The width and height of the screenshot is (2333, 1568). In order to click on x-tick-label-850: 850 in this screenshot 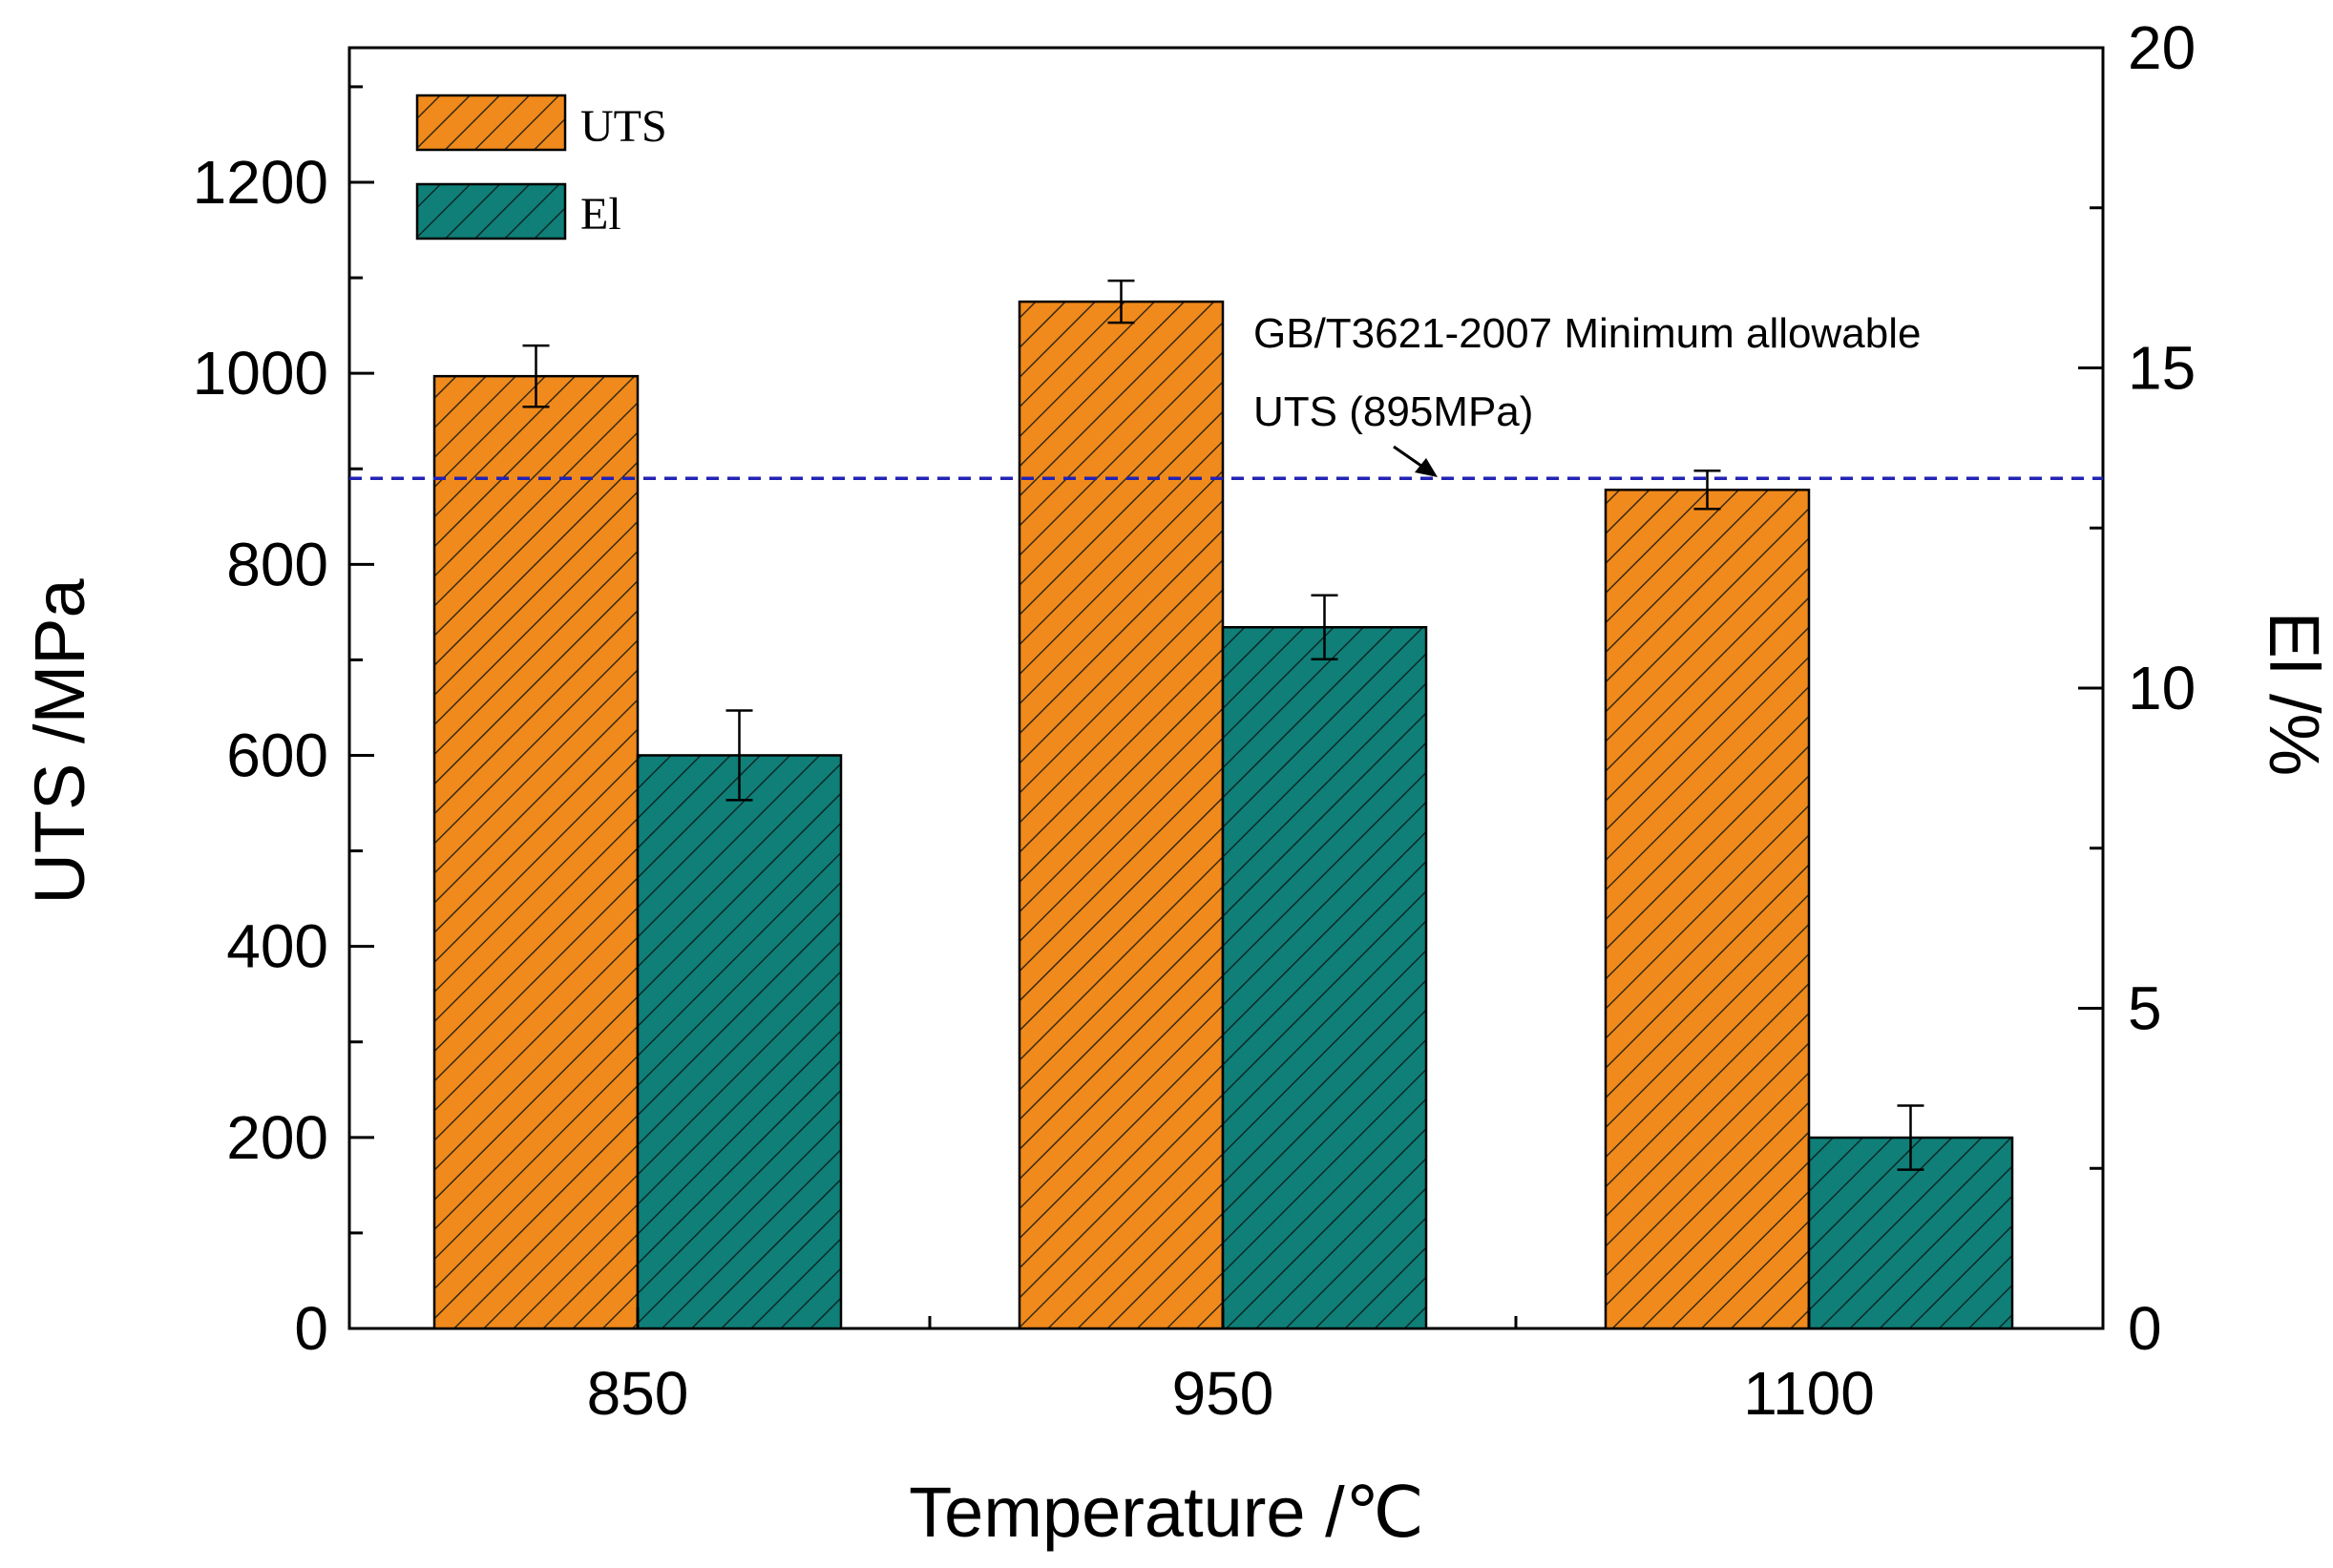, I will do `click(638, 1393)`.